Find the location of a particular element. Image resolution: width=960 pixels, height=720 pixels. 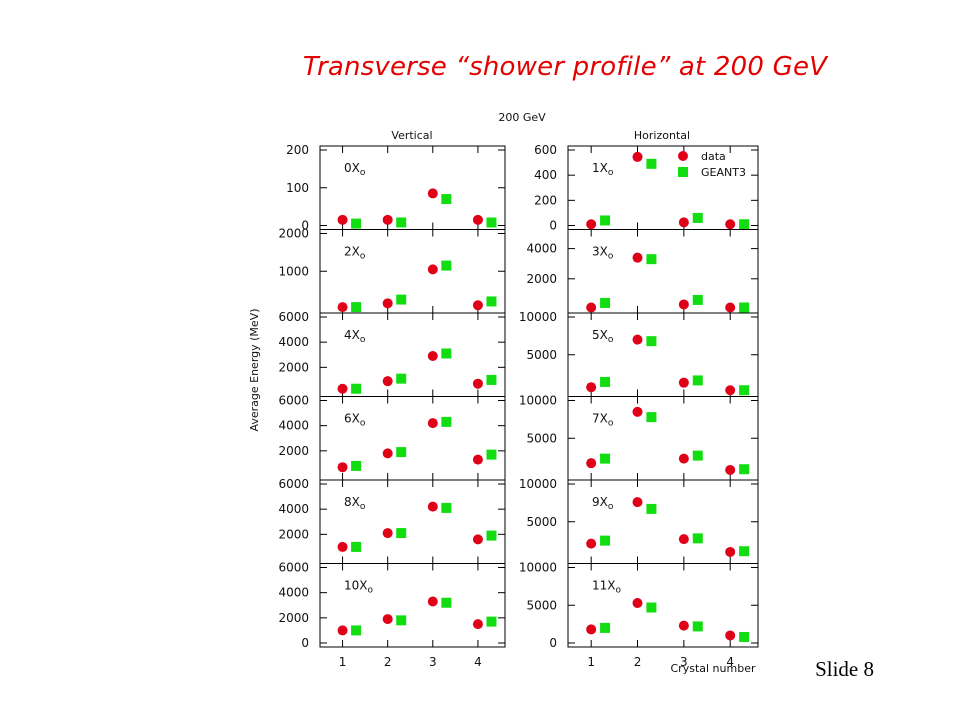

y-tick-label: 400 is located at coordinates (545, 175).